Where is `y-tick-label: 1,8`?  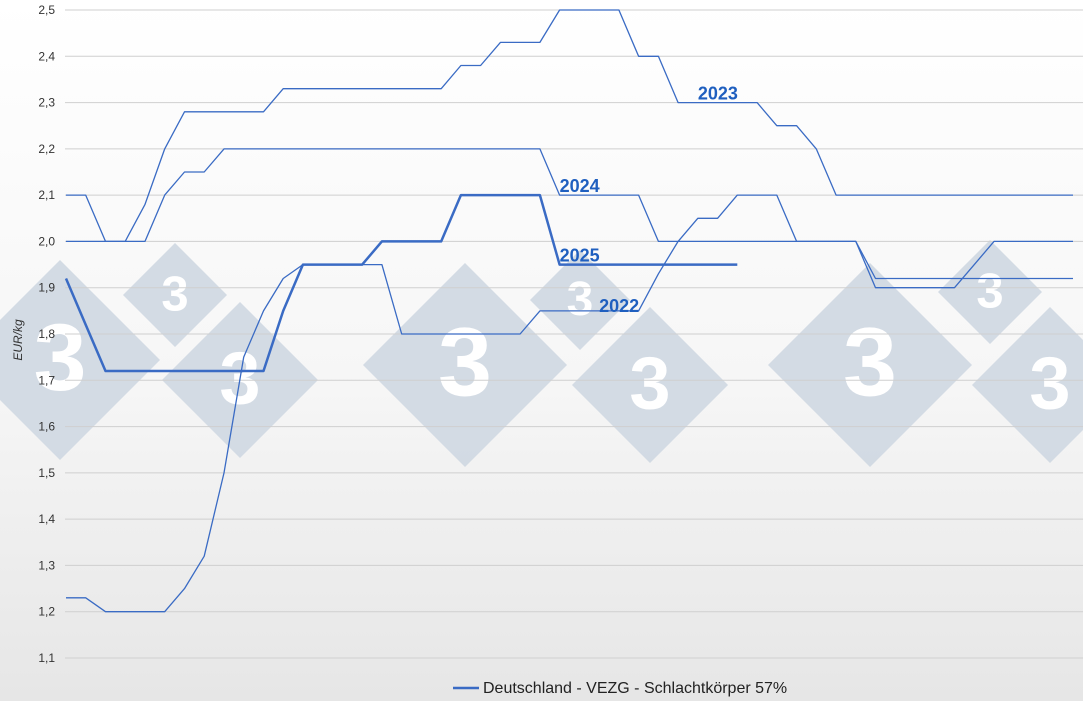 y-tick-label: 1,8 is located at coordinates (46, 334).